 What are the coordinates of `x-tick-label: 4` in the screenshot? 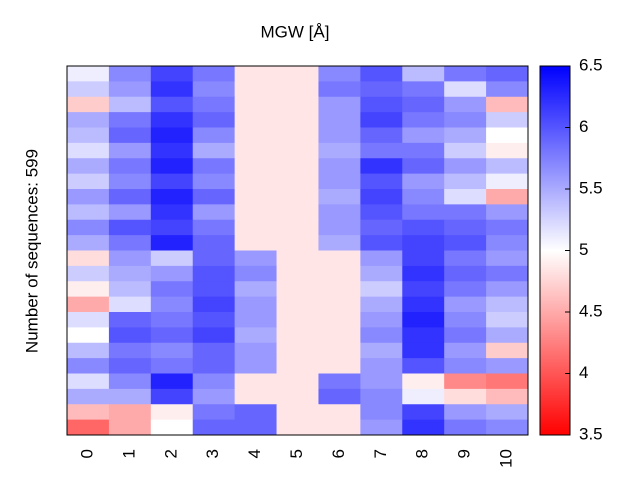 It's located at (254, 453).